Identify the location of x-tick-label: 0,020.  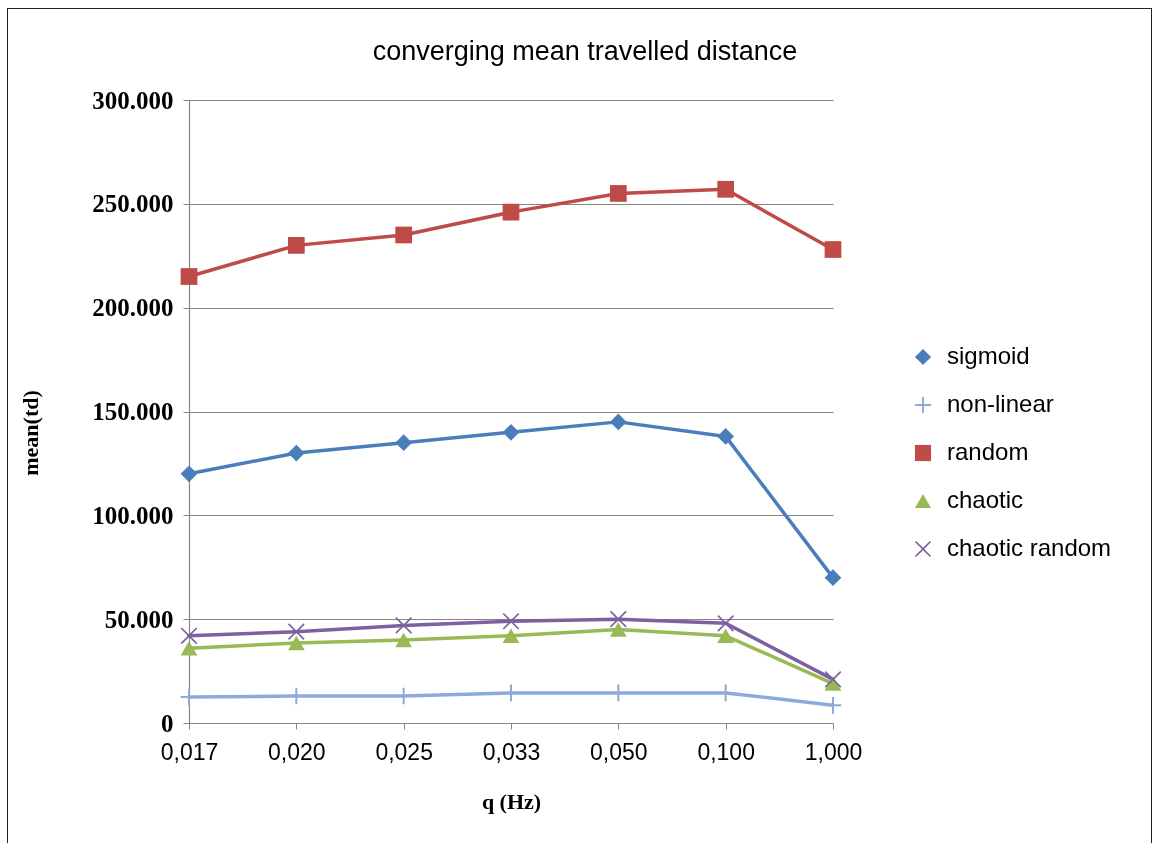
(297, 751).